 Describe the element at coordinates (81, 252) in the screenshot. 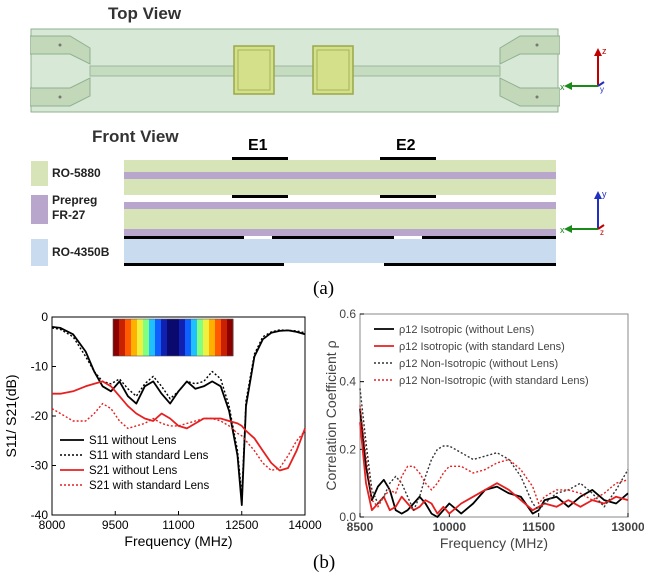

I see `legend-label-ro4350b: RO-4350B` at that location.